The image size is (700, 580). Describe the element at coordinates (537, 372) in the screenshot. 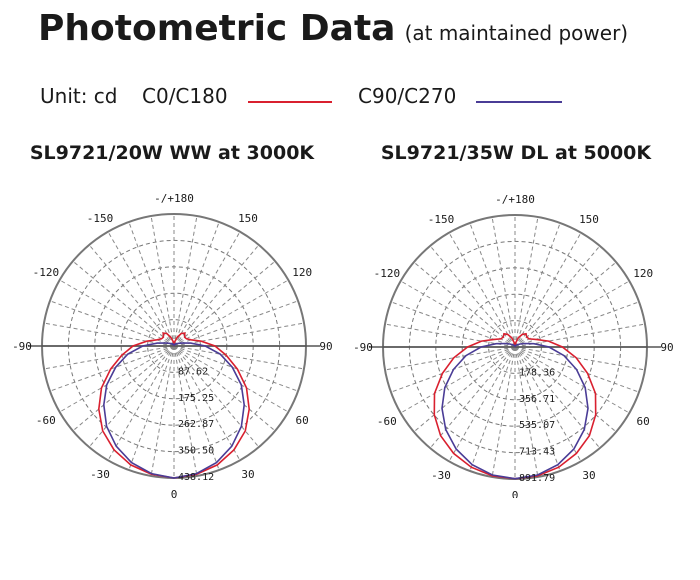

I see `radial-tick-label: 178.36` at that location.